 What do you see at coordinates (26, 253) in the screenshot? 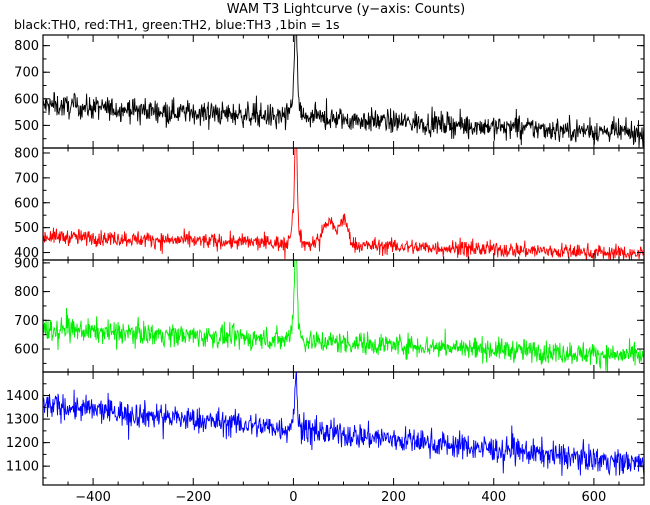
I see `y-tick-label: 400` at bounding box center [26, 253].